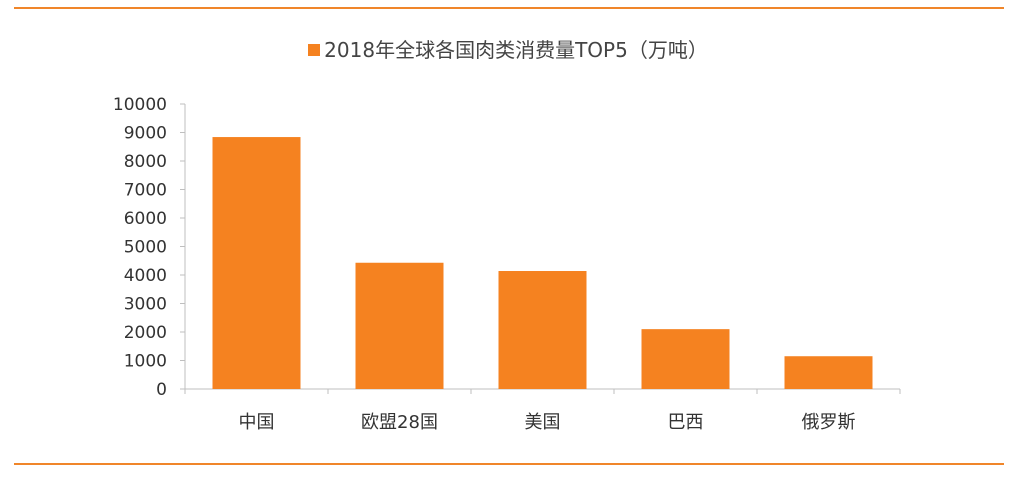 Image resolution: width=1016 pixels, height=478 pixels. What do you see at coordinates (314, 50) in the screenshot?
I see `legend-swatch` at bounding box center [314, 50].